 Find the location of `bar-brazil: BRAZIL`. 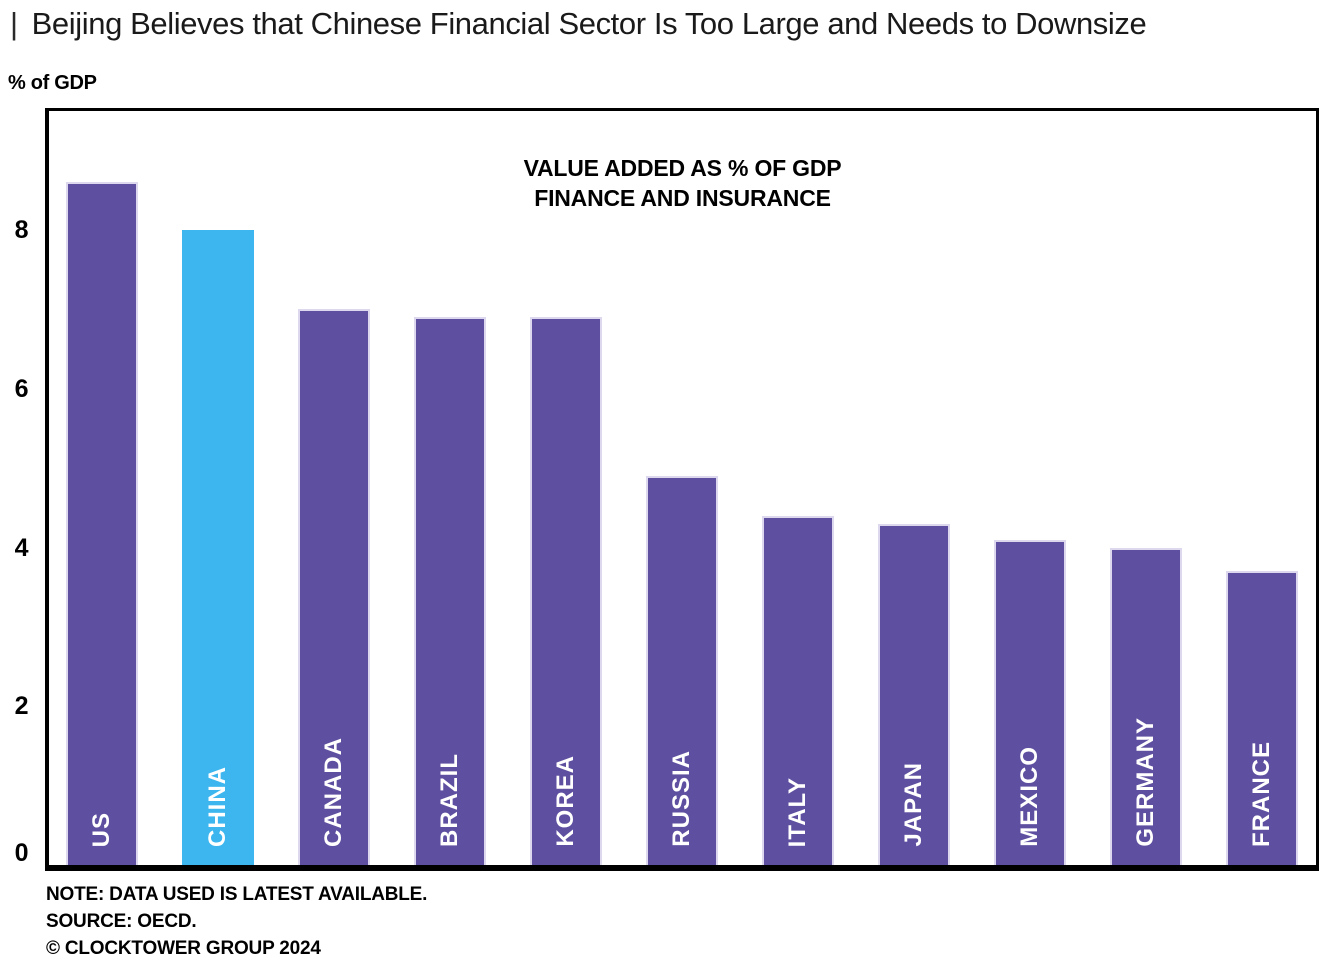

bar-brazil: BRAZIL is located at coordinates (450, 591).